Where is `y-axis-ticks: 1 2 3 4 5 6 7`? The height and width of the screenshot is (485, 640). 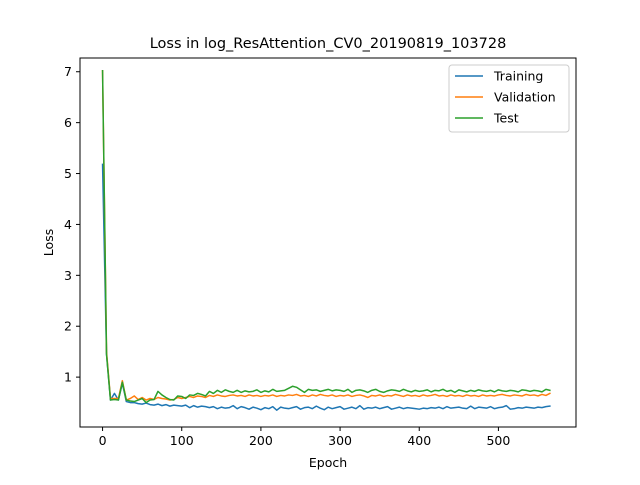
y-axis-ticks: 1 2 3 4 5 6 7 is located at coordinates (72, 224).